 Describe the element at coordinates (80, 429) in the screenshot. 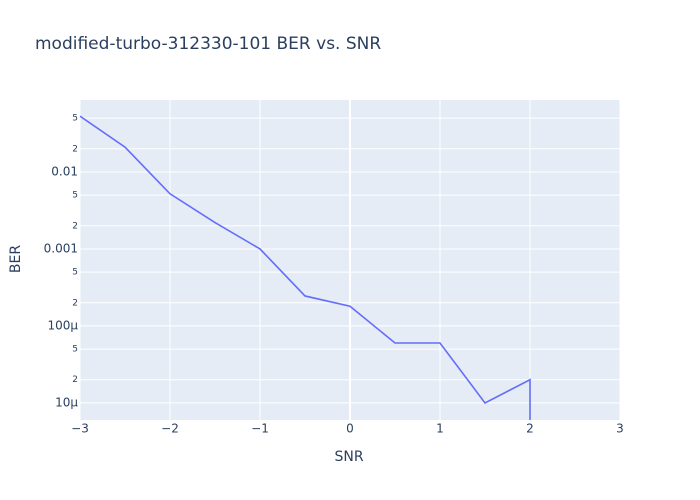

I see `x-tick-label: −3` at that location.